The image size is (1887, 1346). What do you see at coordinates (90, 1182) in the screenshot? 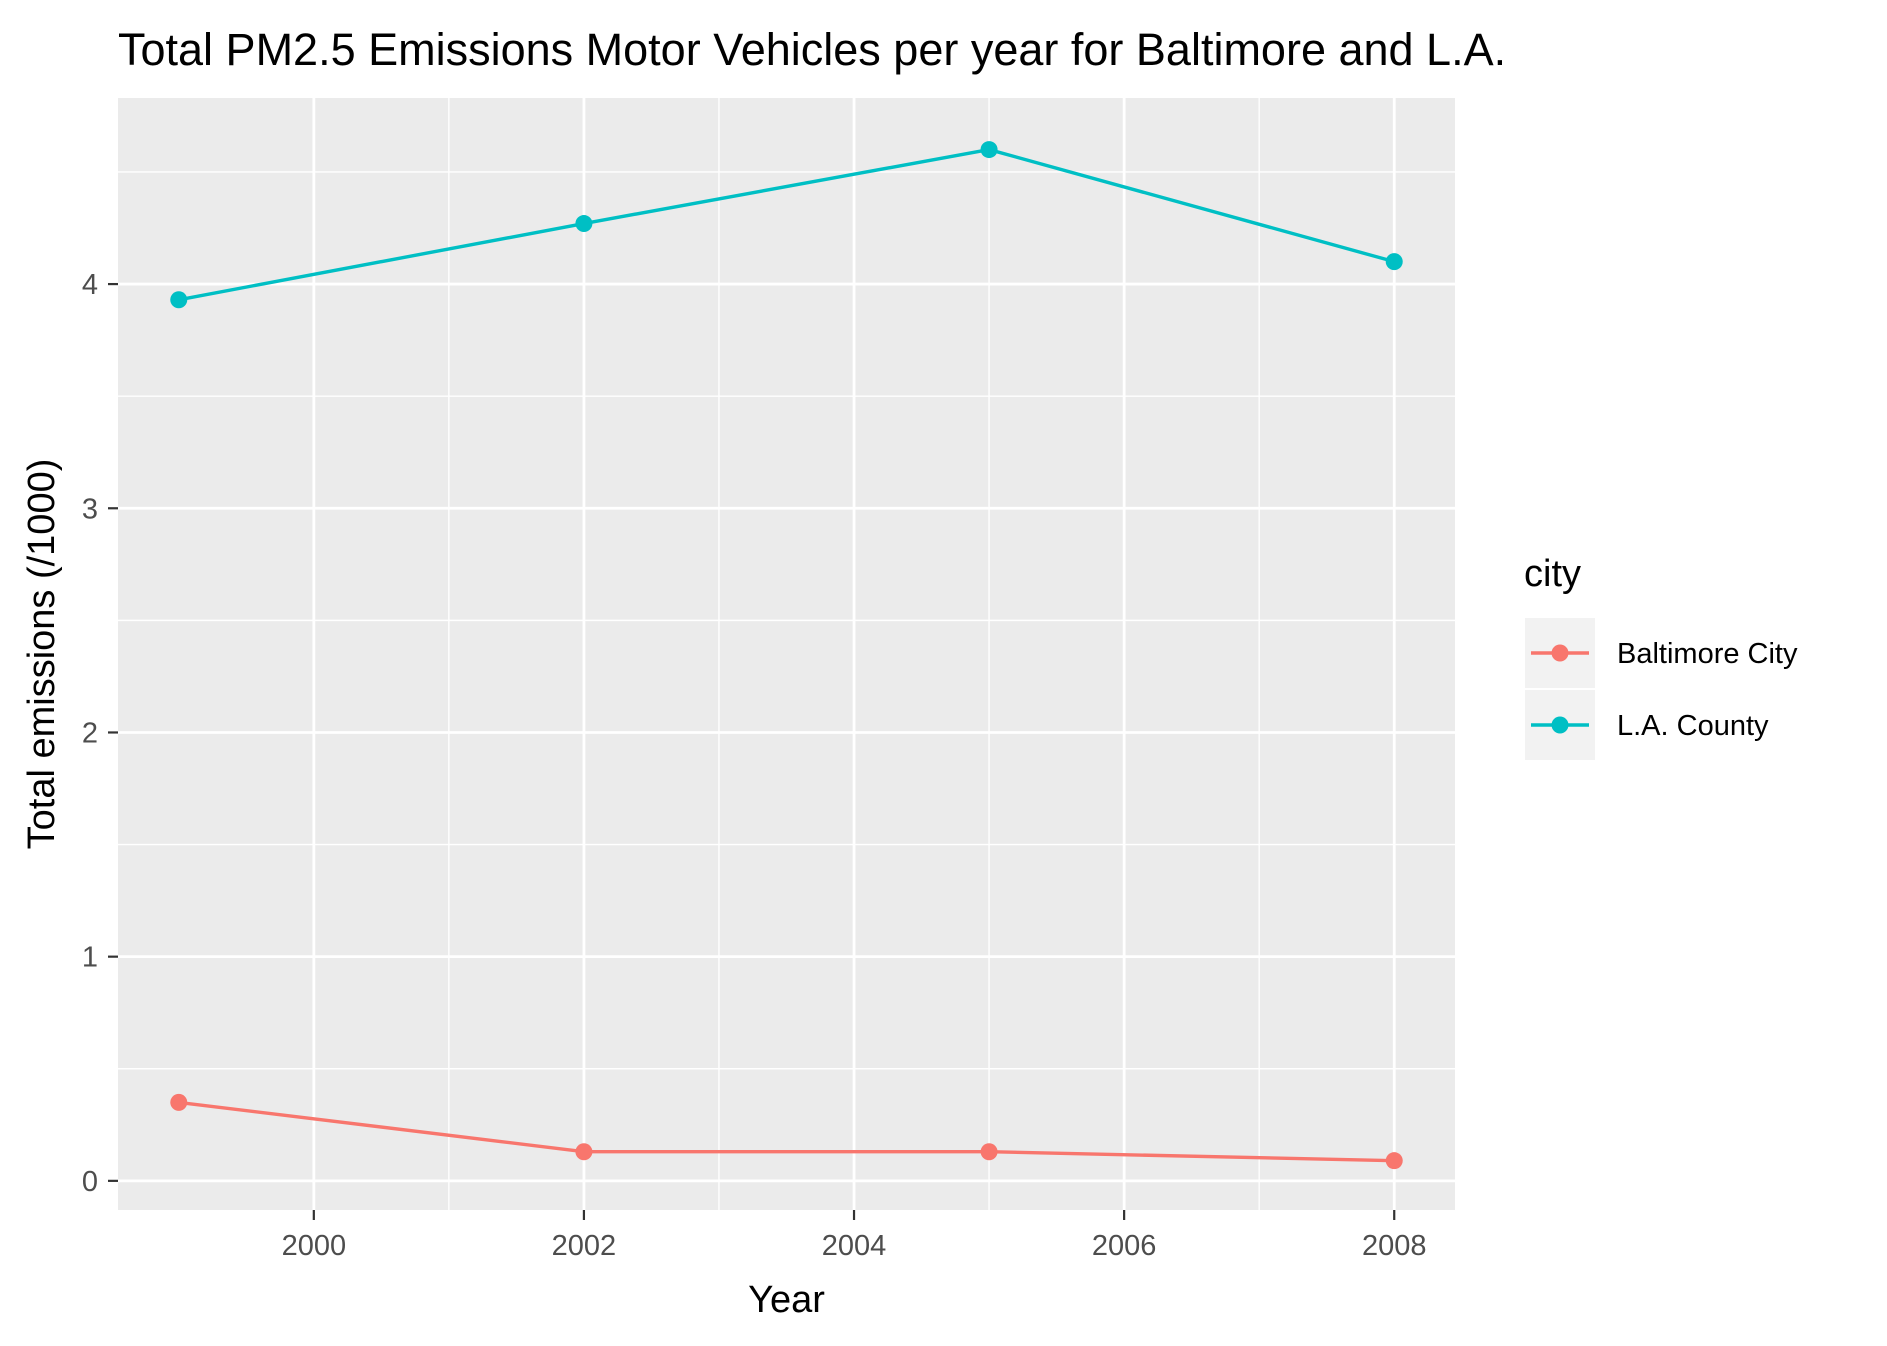
I see `y-tick-label: 0` at bounding box center [90, 1182].